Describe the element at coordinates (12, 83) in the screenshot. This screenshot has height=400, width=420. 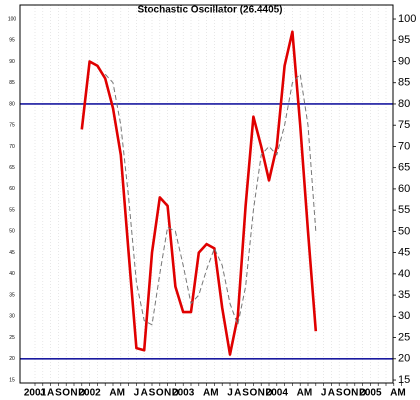
I see `y-tick-label-left: 85` at that location.